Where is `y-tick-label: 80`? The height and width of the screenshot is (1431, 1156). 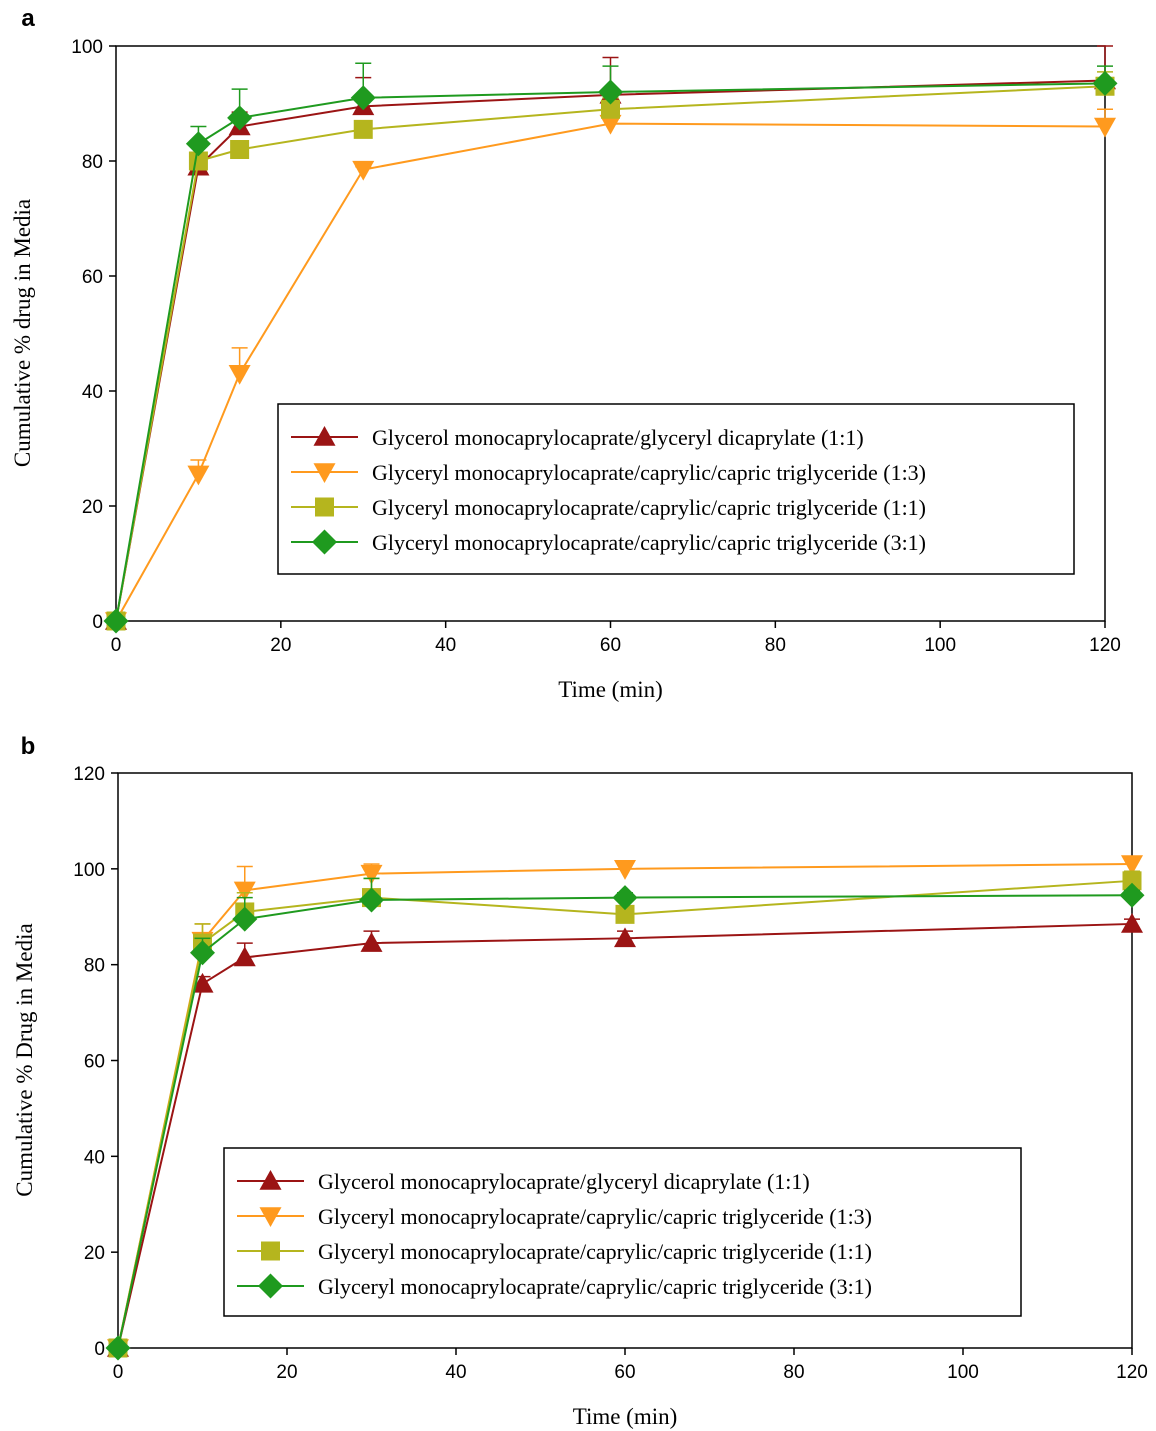
y-tick-label: 80 is located at coordinates (92, 162).